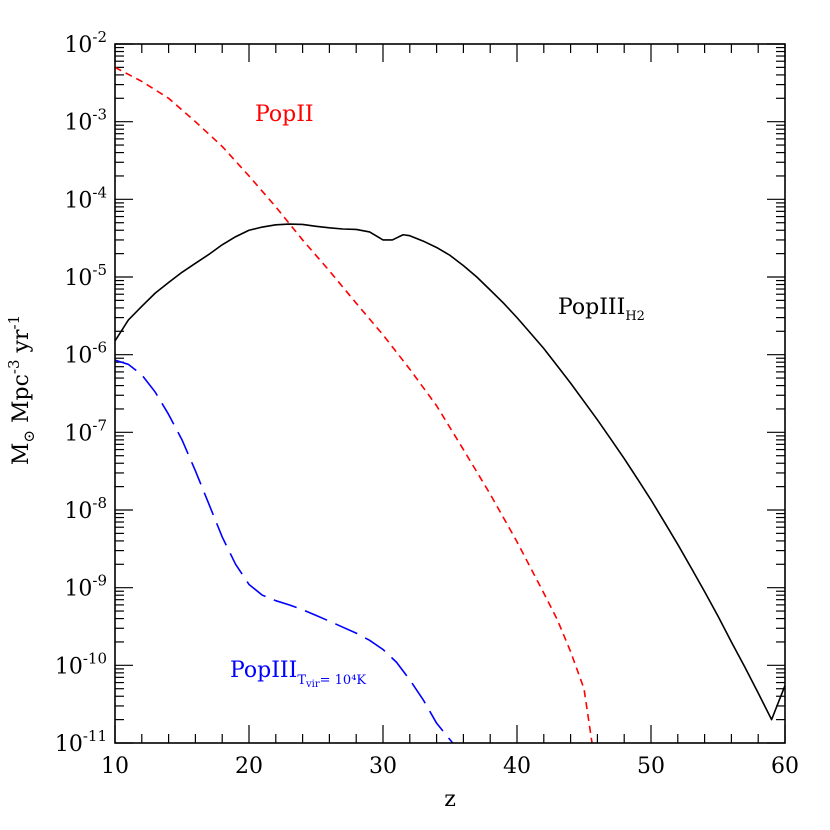 This screenshot has height=830, width=830. I want to click on x-tick-label: 50, so click(651, 766).